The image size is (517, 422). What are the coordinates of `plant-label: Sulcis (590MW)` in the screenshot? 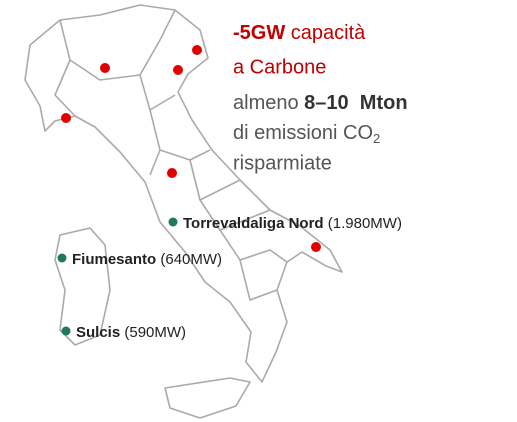 It's located at (131, 332).